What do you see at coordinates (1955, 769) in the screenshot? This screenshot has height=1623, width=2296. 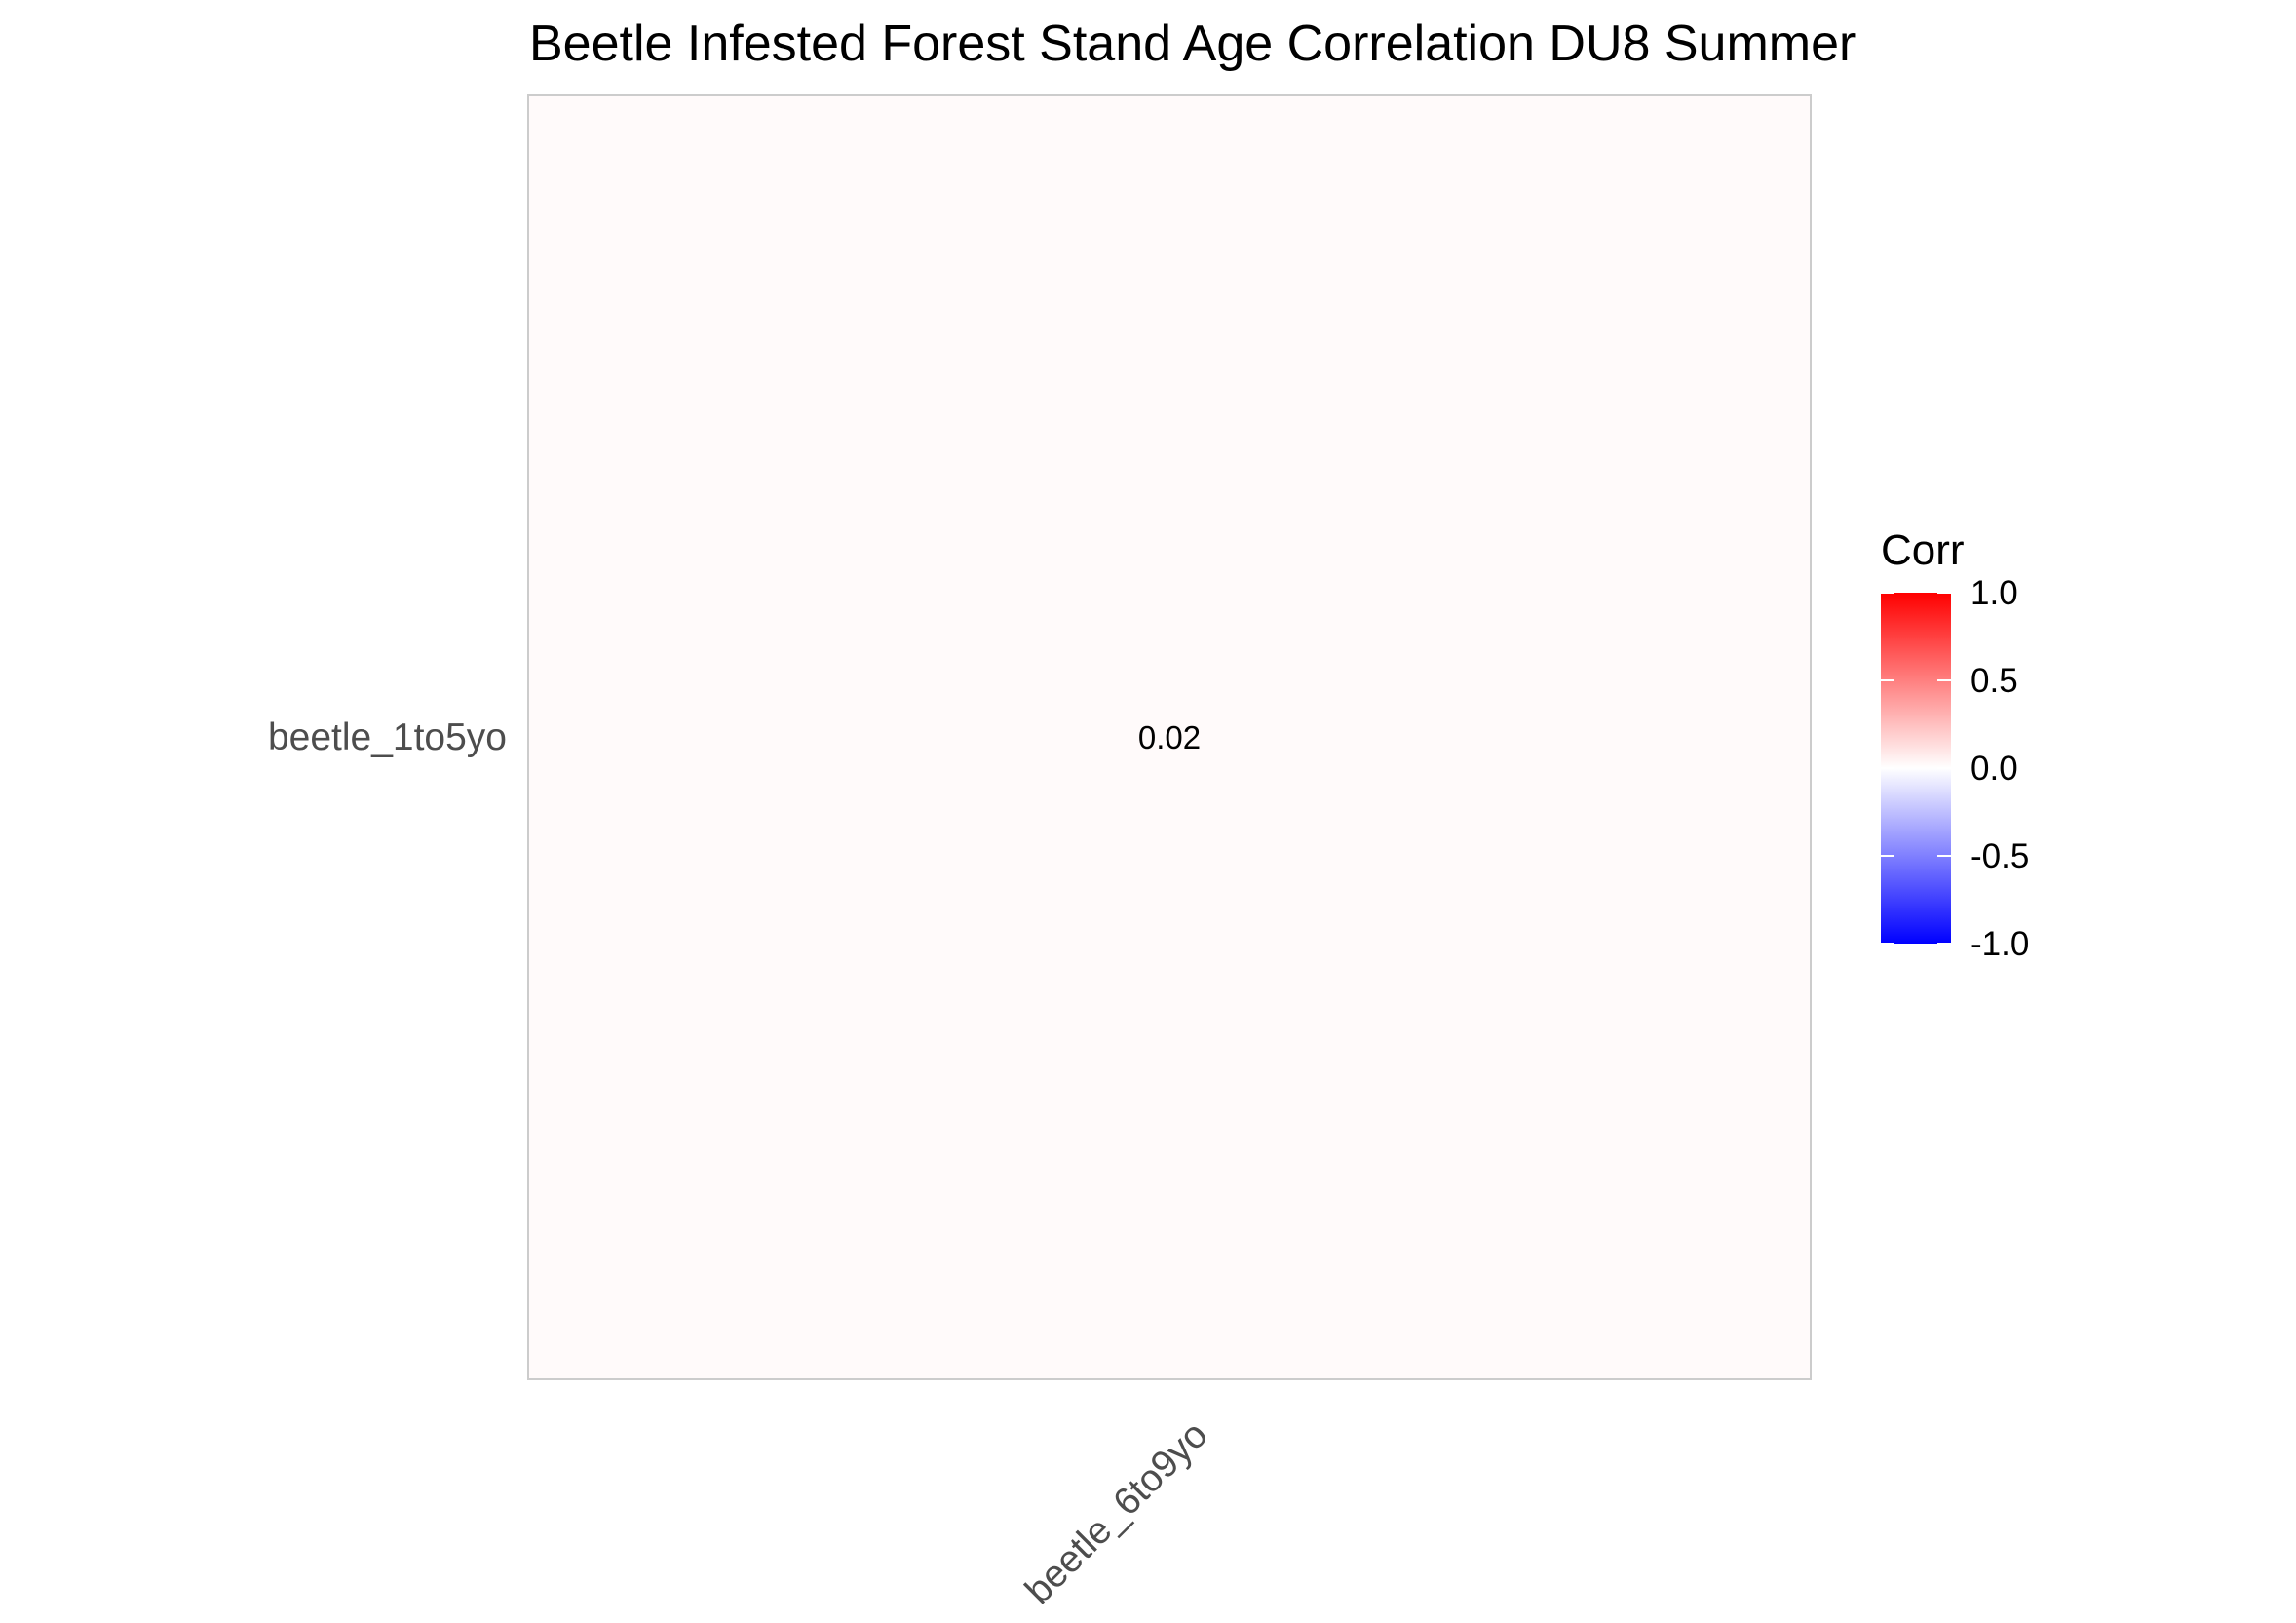 I see `legend-ticks: 1.0 0.5 0.0 -0.5 -1.0` at bounding box center [1955, 769].